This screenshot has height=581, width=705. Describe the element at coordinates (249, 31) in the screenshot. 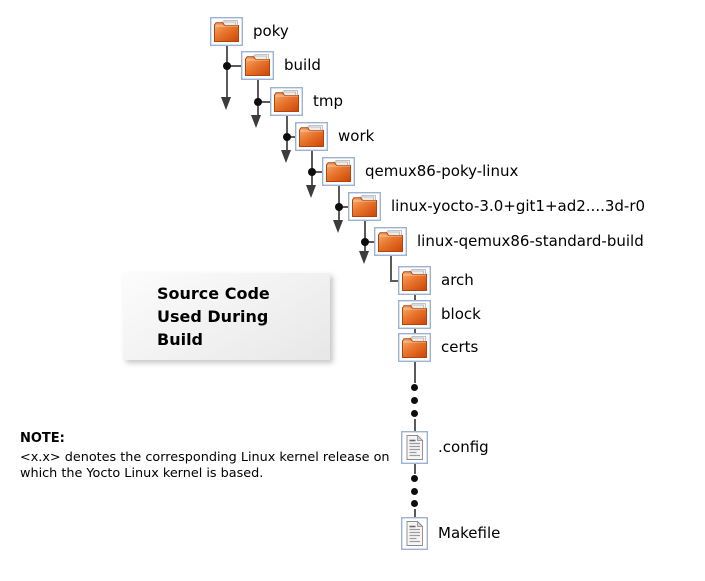

I see `tree-node-poky: poky` at that location.